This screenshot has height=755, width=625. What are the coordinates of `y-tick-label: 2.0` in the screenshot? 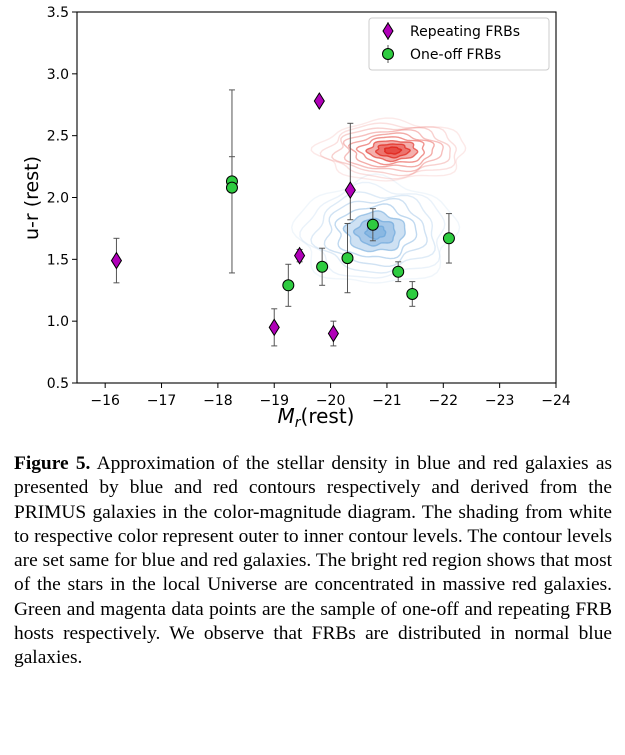 It's located at (58, 199).